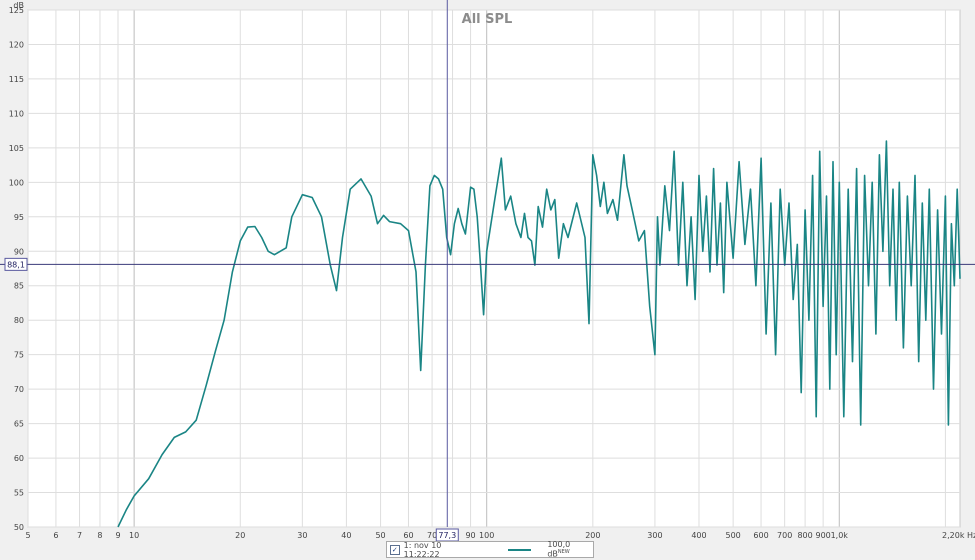  Describe the element at coordinates (760, 535) in the screenshot. I see `x-tick-label: 600` at that location.